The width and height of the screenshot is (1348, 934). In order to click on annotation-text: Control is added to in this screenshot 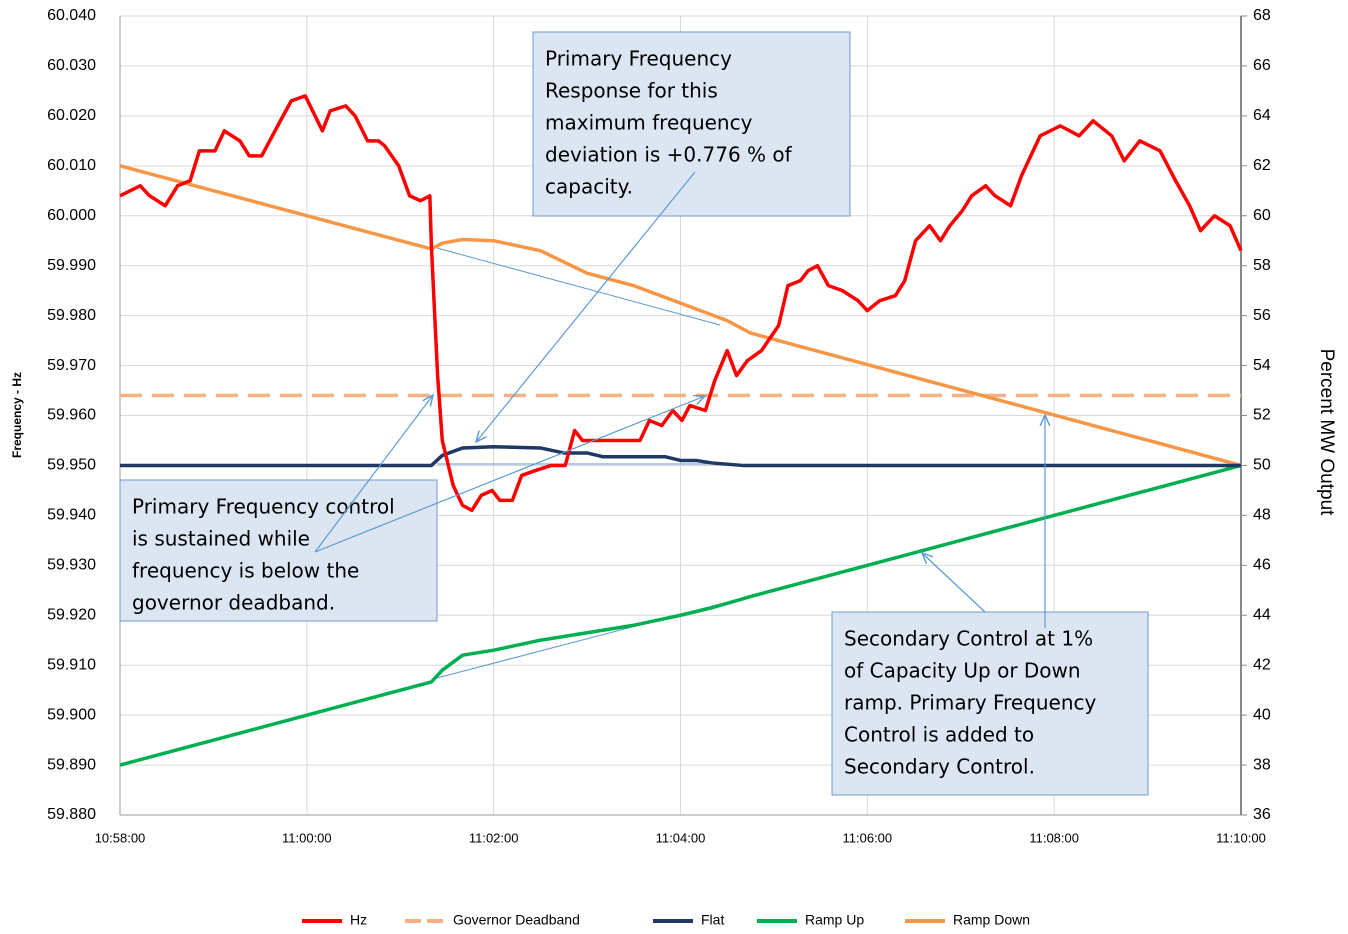, I will do `click(939, 735)`.